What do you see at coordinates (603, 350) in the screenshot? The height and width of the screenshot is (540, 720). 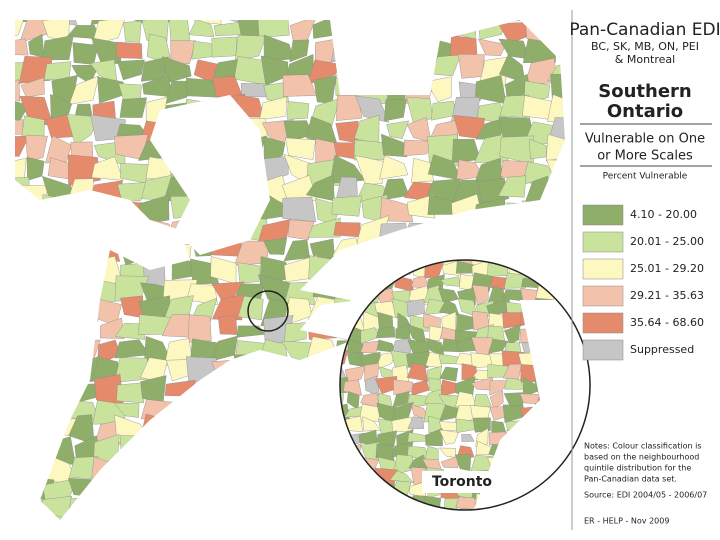 I see `legend-swatch` at bounding box center [603, 350].